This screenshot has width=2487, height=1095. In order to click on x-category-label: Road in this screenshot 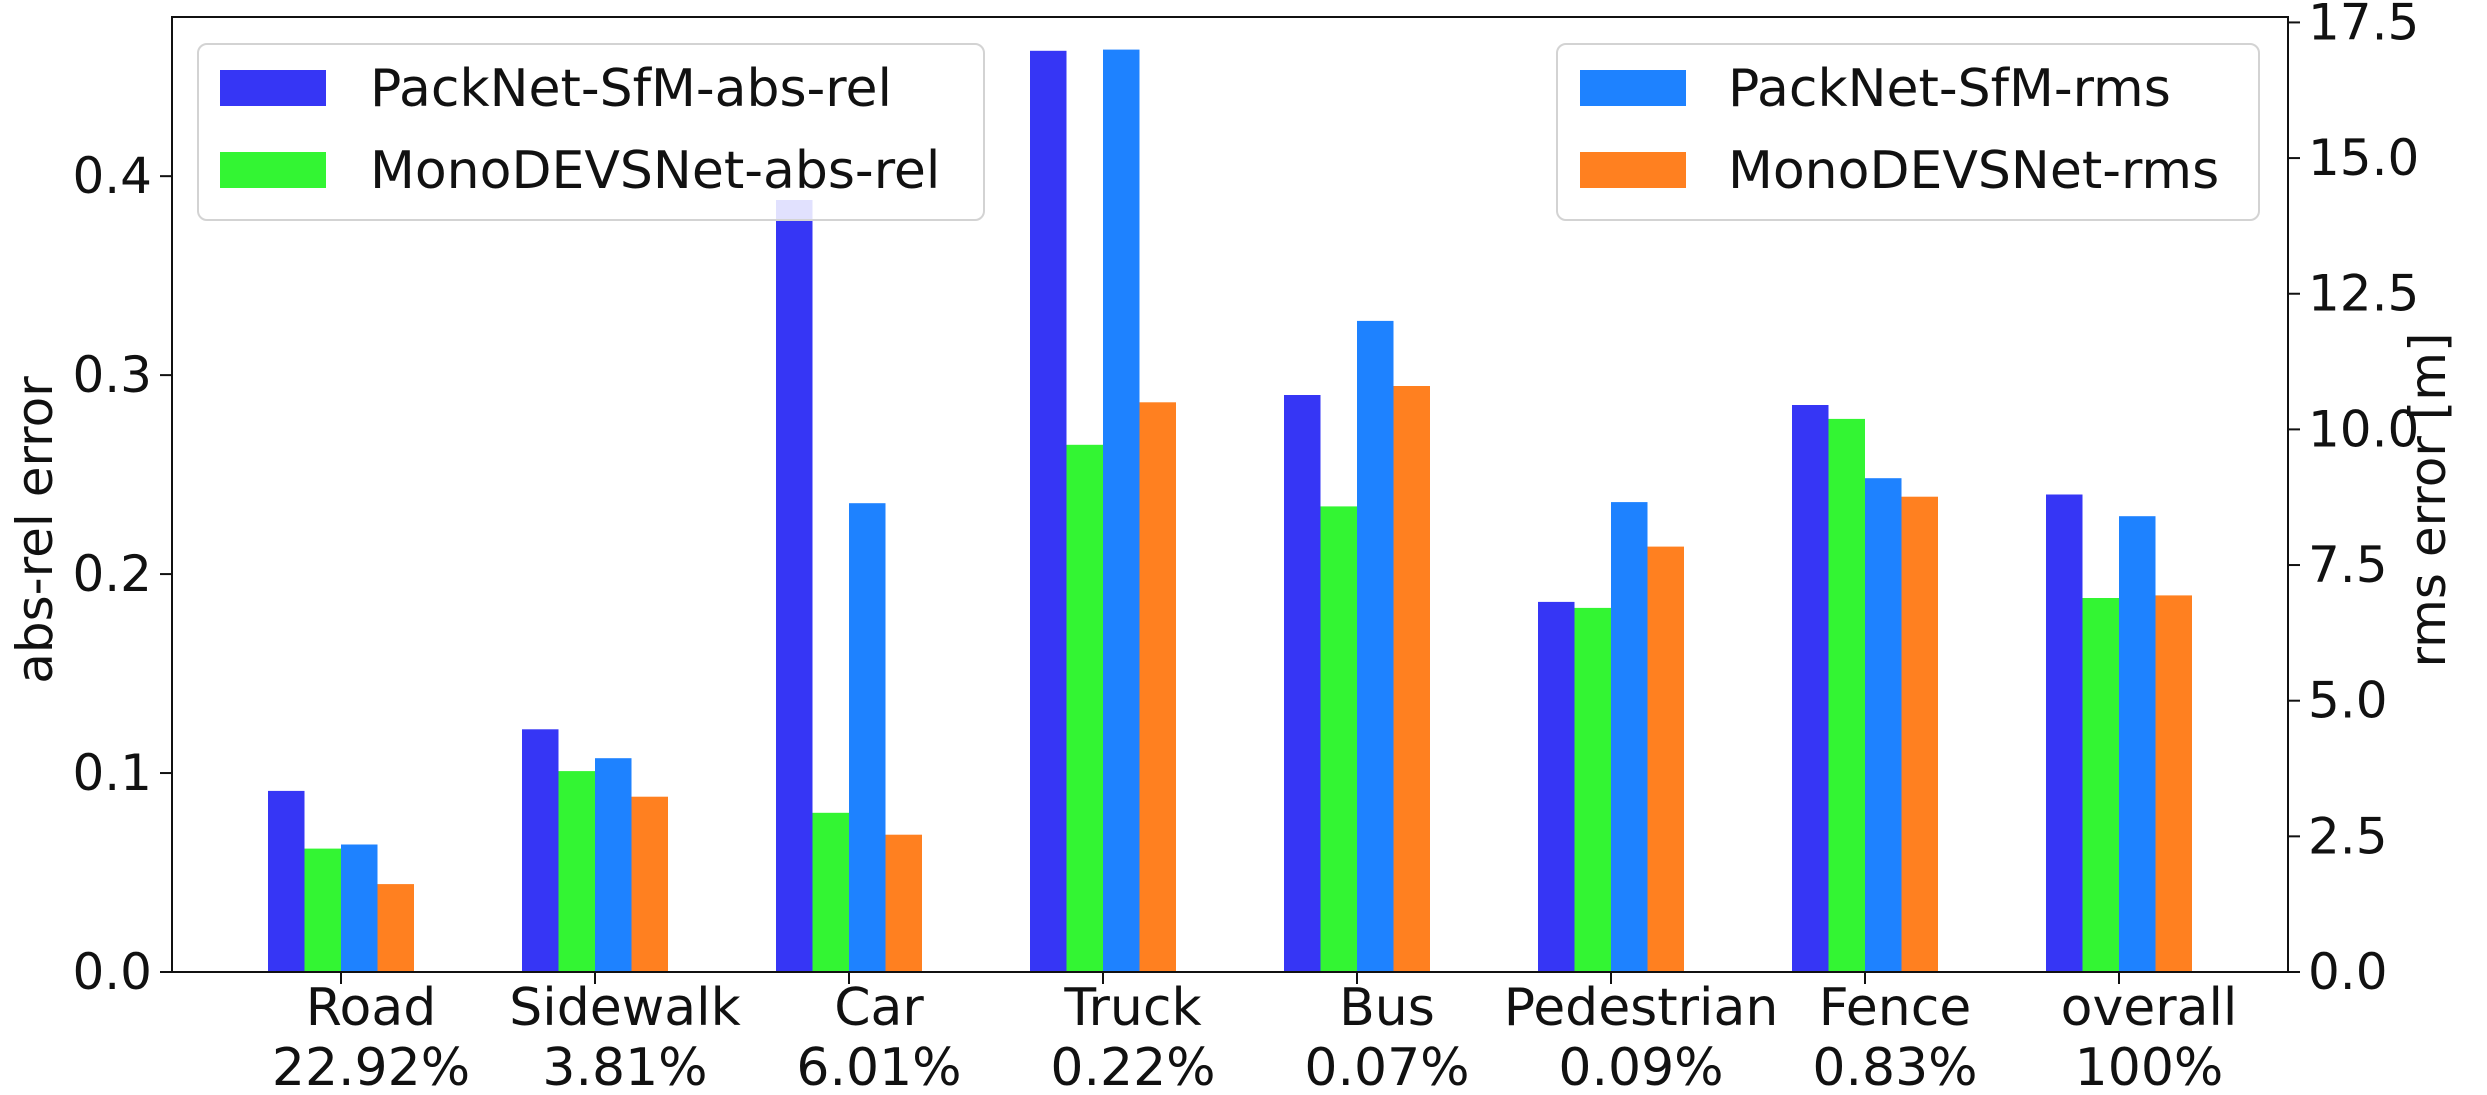, I will do `click(371, 1008)`.